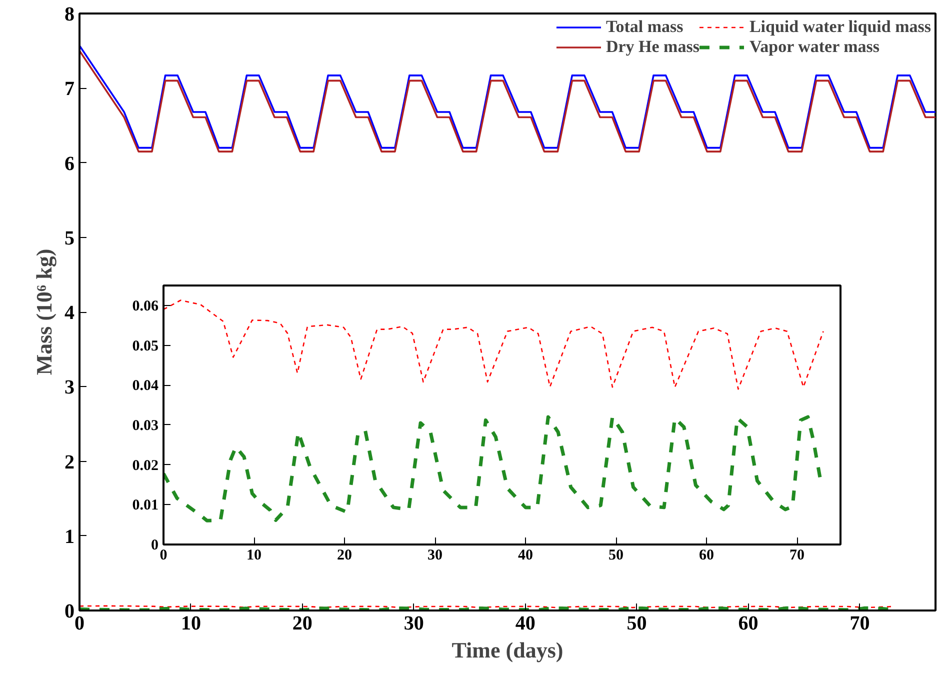 The image size is (937, 675). I want to click on legend-label: Vapor water mass, so click(814, 47).